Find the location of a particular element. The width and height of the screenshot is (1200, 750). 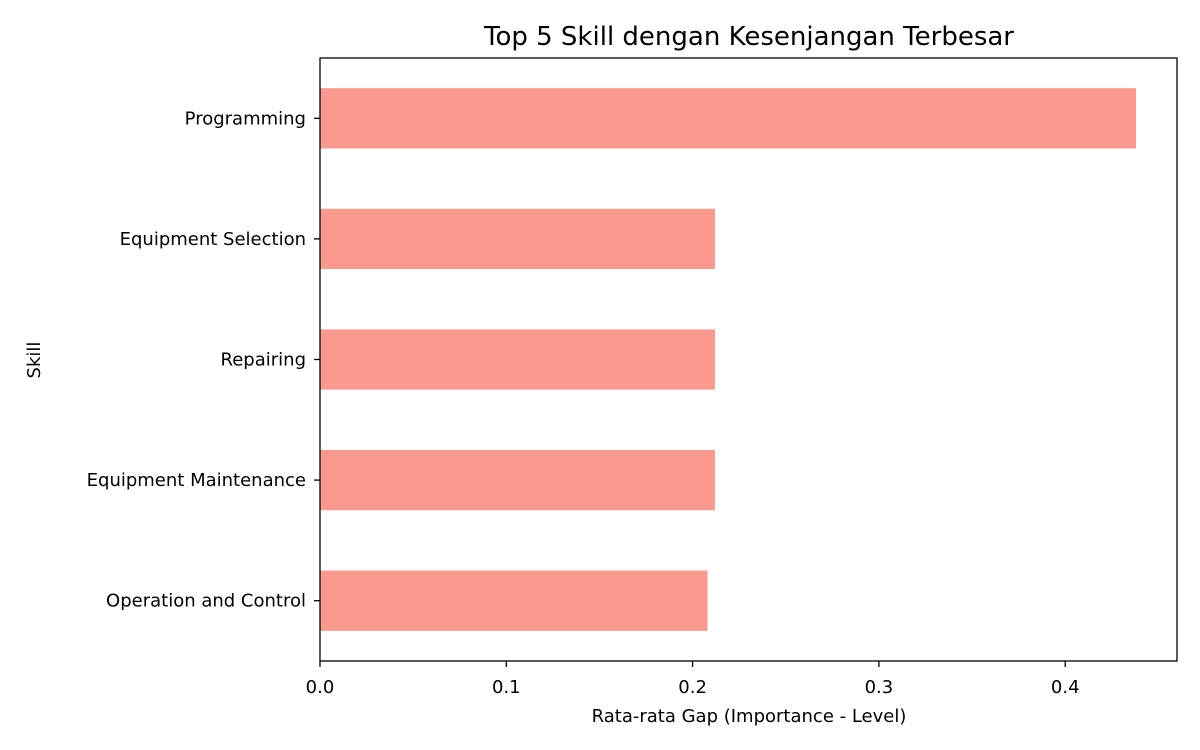

chart-title: Top 5 Skill dengan Kesenjangan Terbesar is located at coordinates (748, 37).